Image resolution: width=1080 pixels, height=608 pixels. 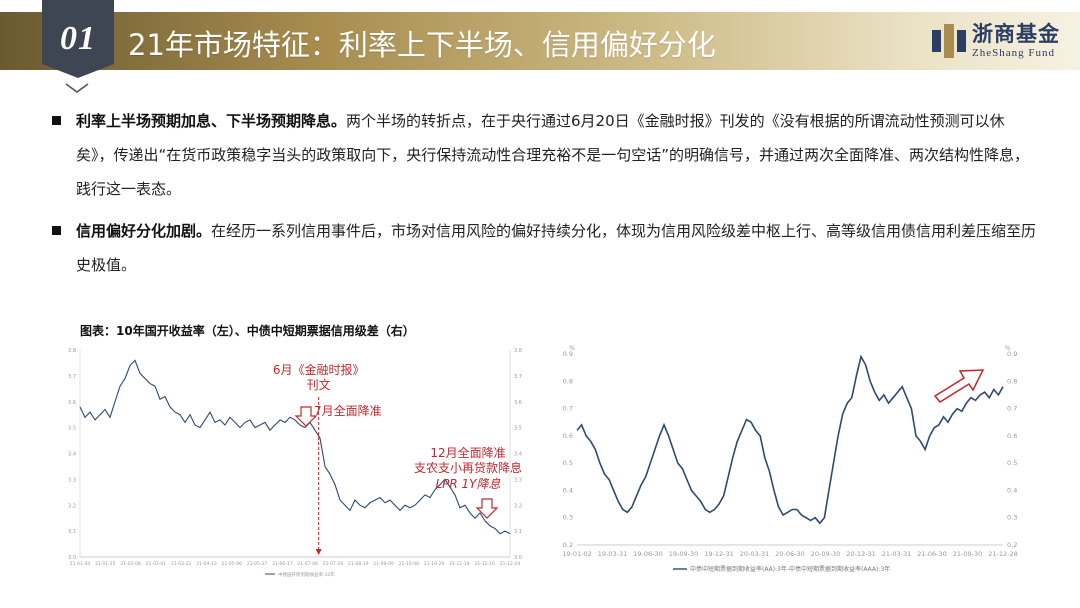 I want to click on x-tick-label: 20-12-31, so click(x=861, y=554).